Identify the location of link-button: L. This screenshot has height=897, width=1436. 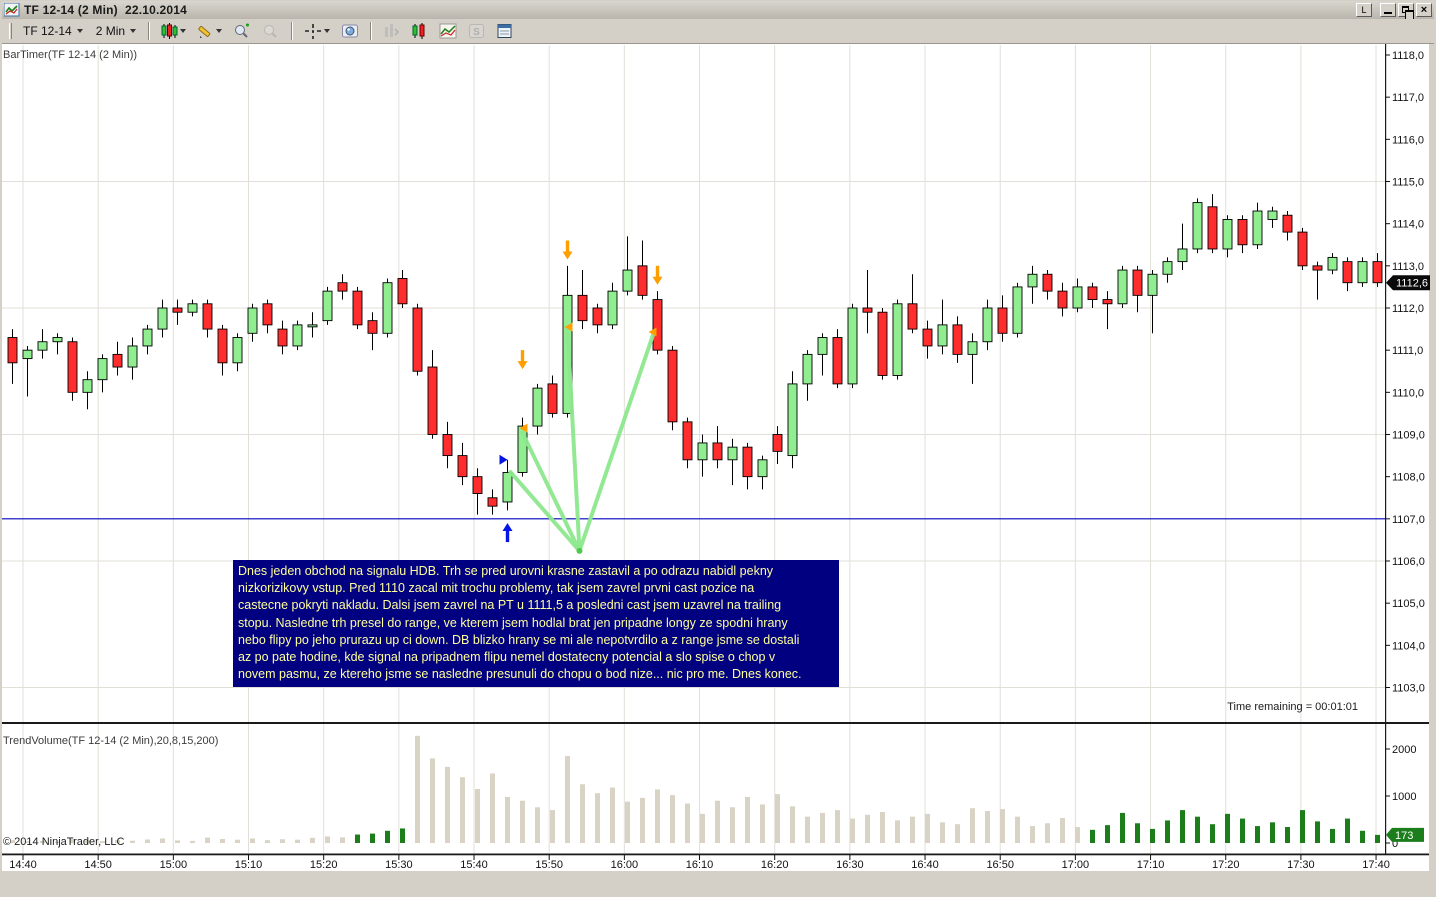
(1364, 10).